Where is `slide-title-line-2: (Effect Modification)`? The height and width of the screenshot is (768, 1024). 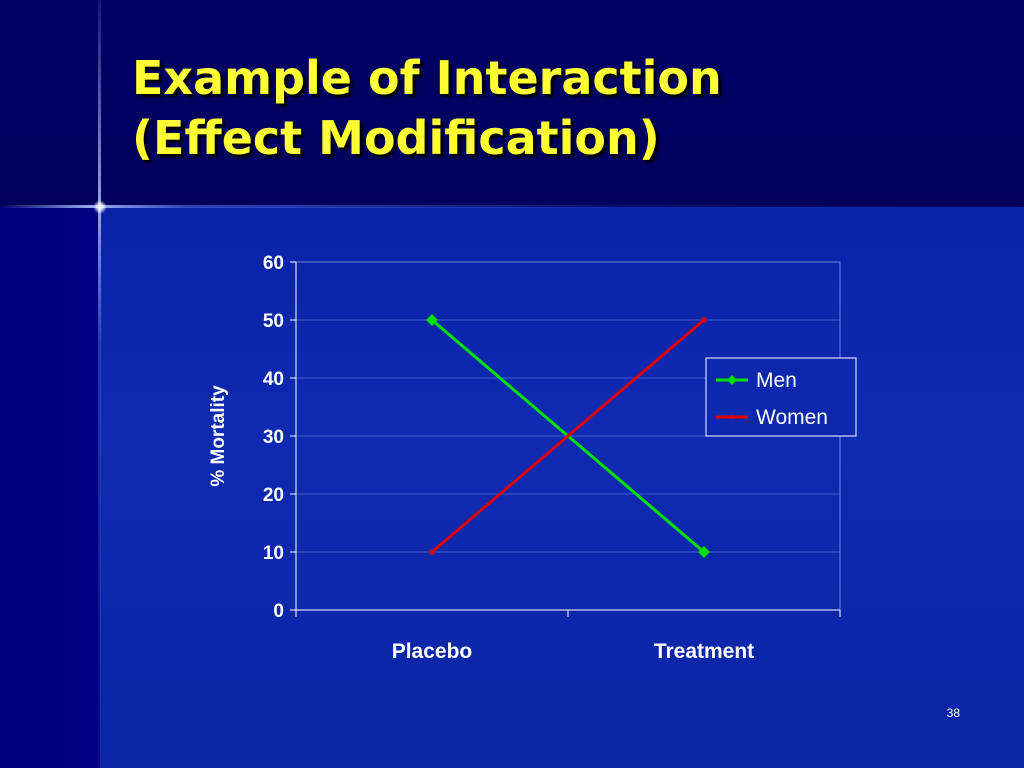 slide-title-line-2: (Effect Modification) is located at coordinates (396, 138).